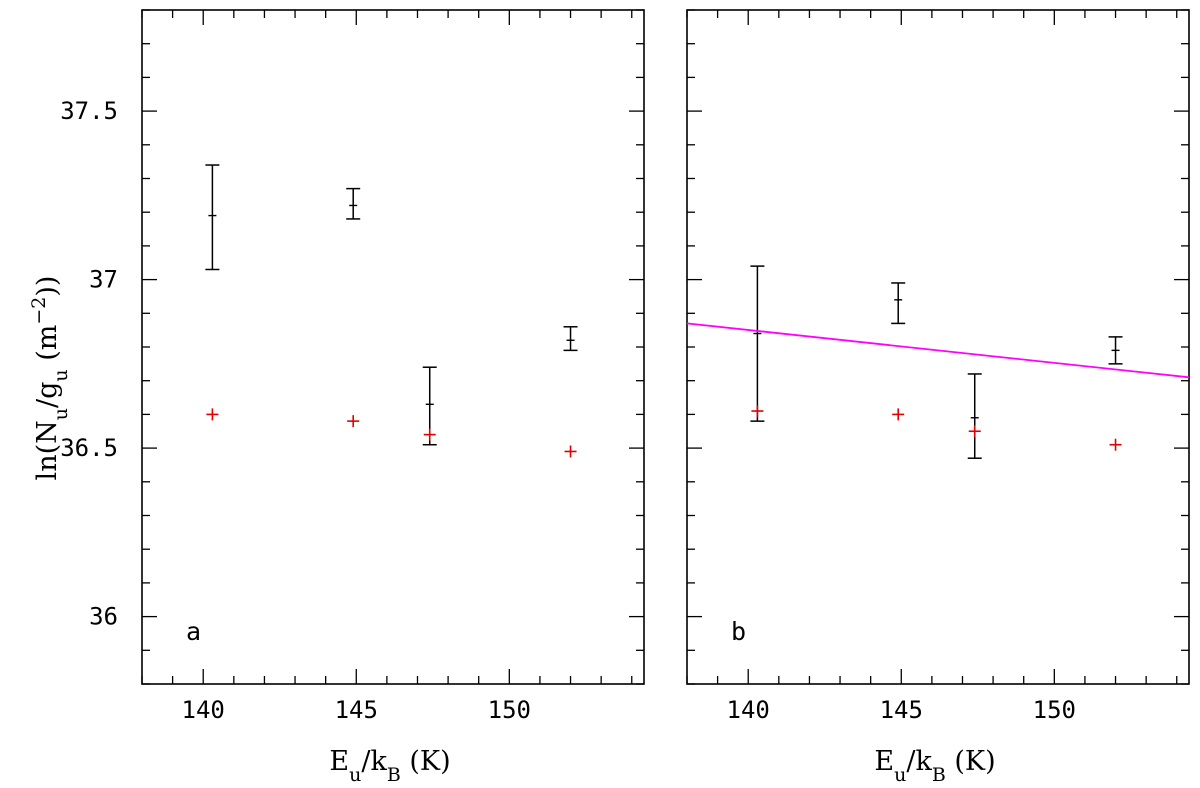 This screenshot has height=788, width=1200. Describe the element at coordinates (738, 631) in the screenshot. I see `panel-label: b` at that location.